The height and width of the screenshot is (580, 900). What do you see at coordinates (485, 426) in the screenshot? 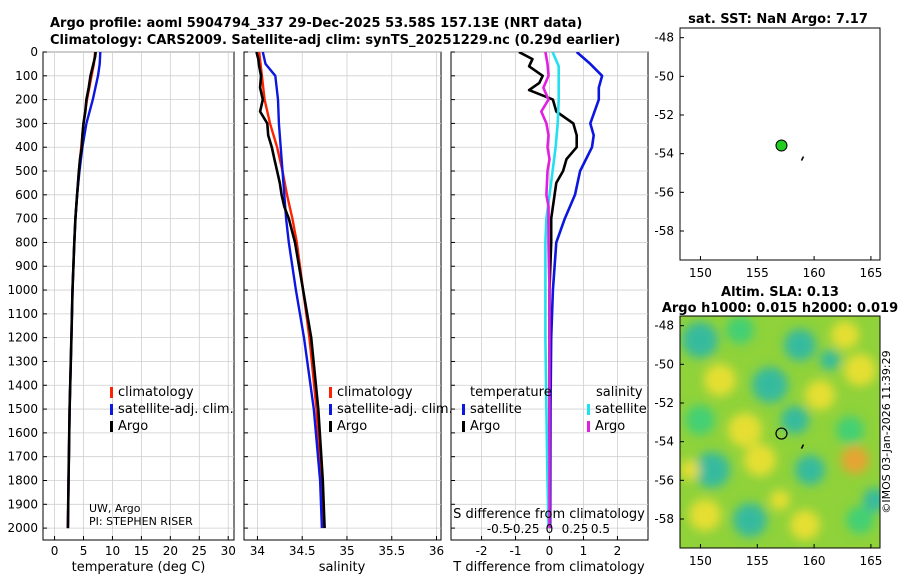
I see `legend-diff-t-argo-label: Argo` at bounding box center [485, 426].